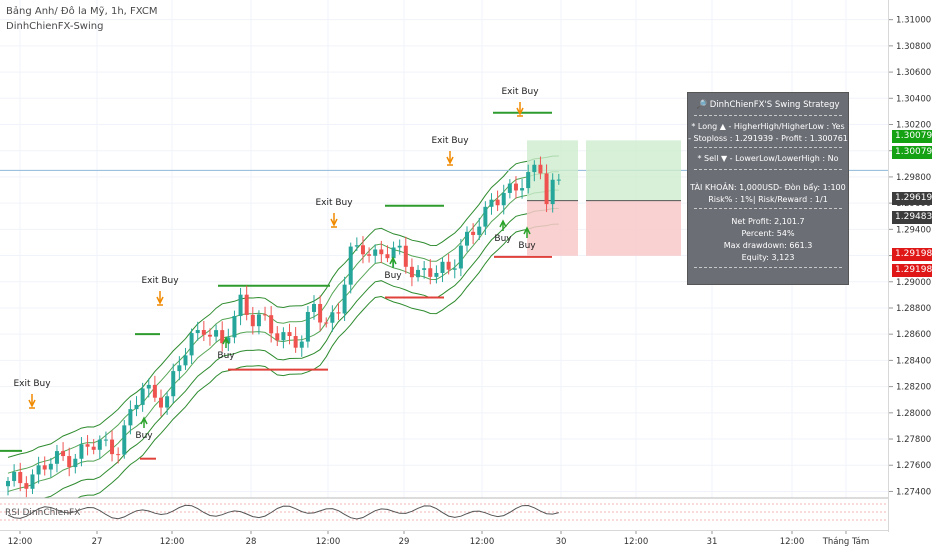 The height and width of the screenshot is (555, 932). Describe the element at coordinates (912, 254) in the screenshot. I see `price-tag: 1.29198` at that location.